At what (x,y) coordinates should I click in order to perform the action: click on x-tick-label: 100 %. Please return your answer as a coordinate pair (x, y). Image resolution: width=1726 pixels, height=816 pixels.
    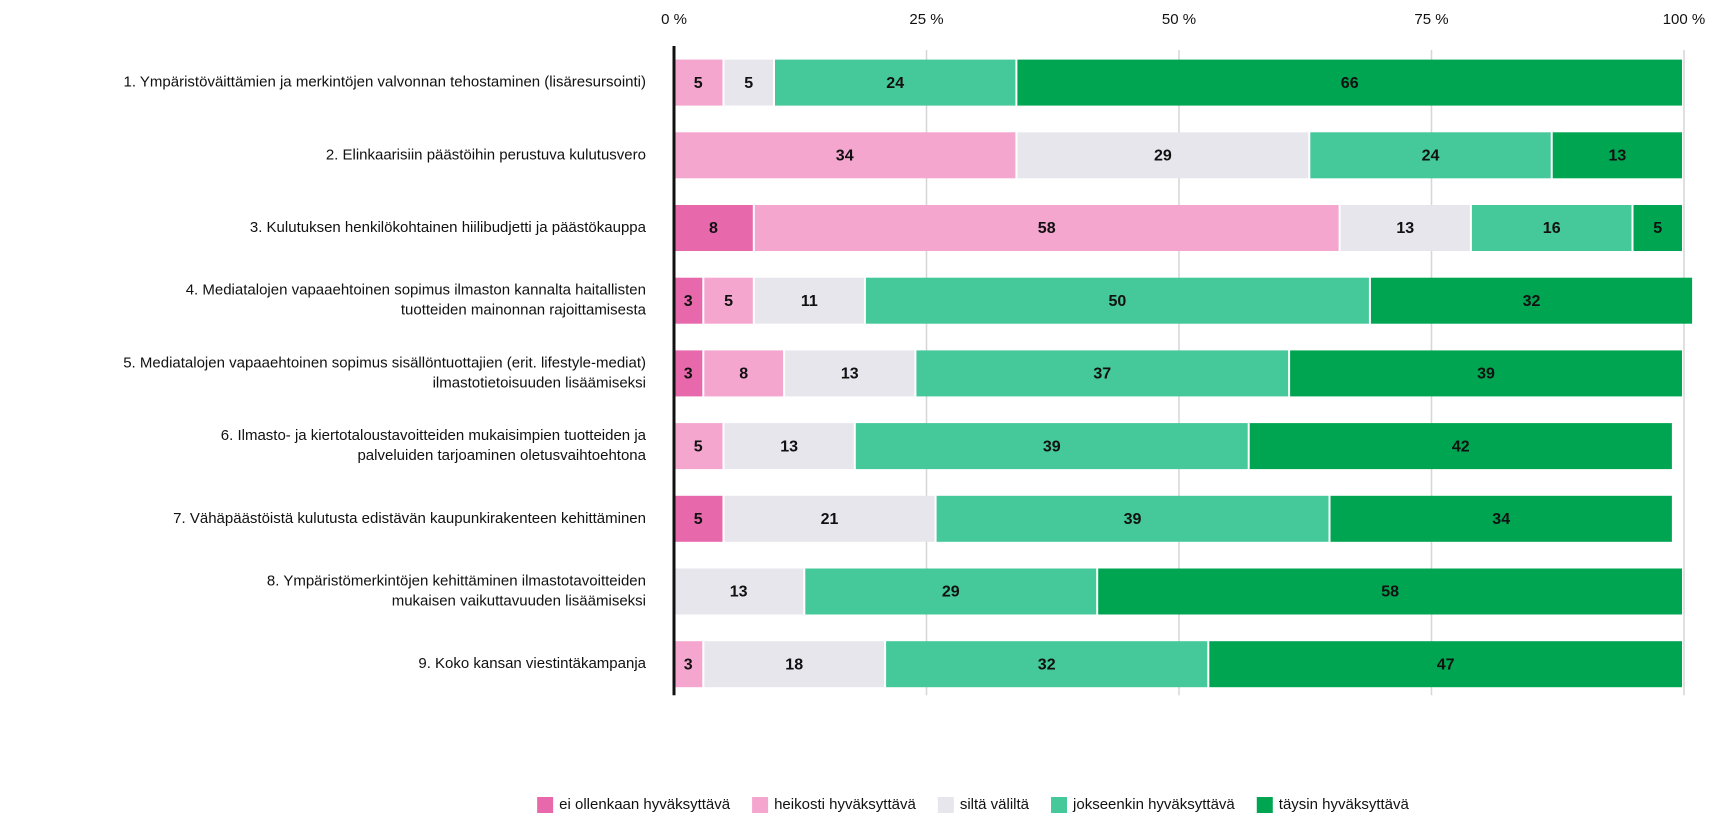
    Looking at the image, I should click on (1684, 19).